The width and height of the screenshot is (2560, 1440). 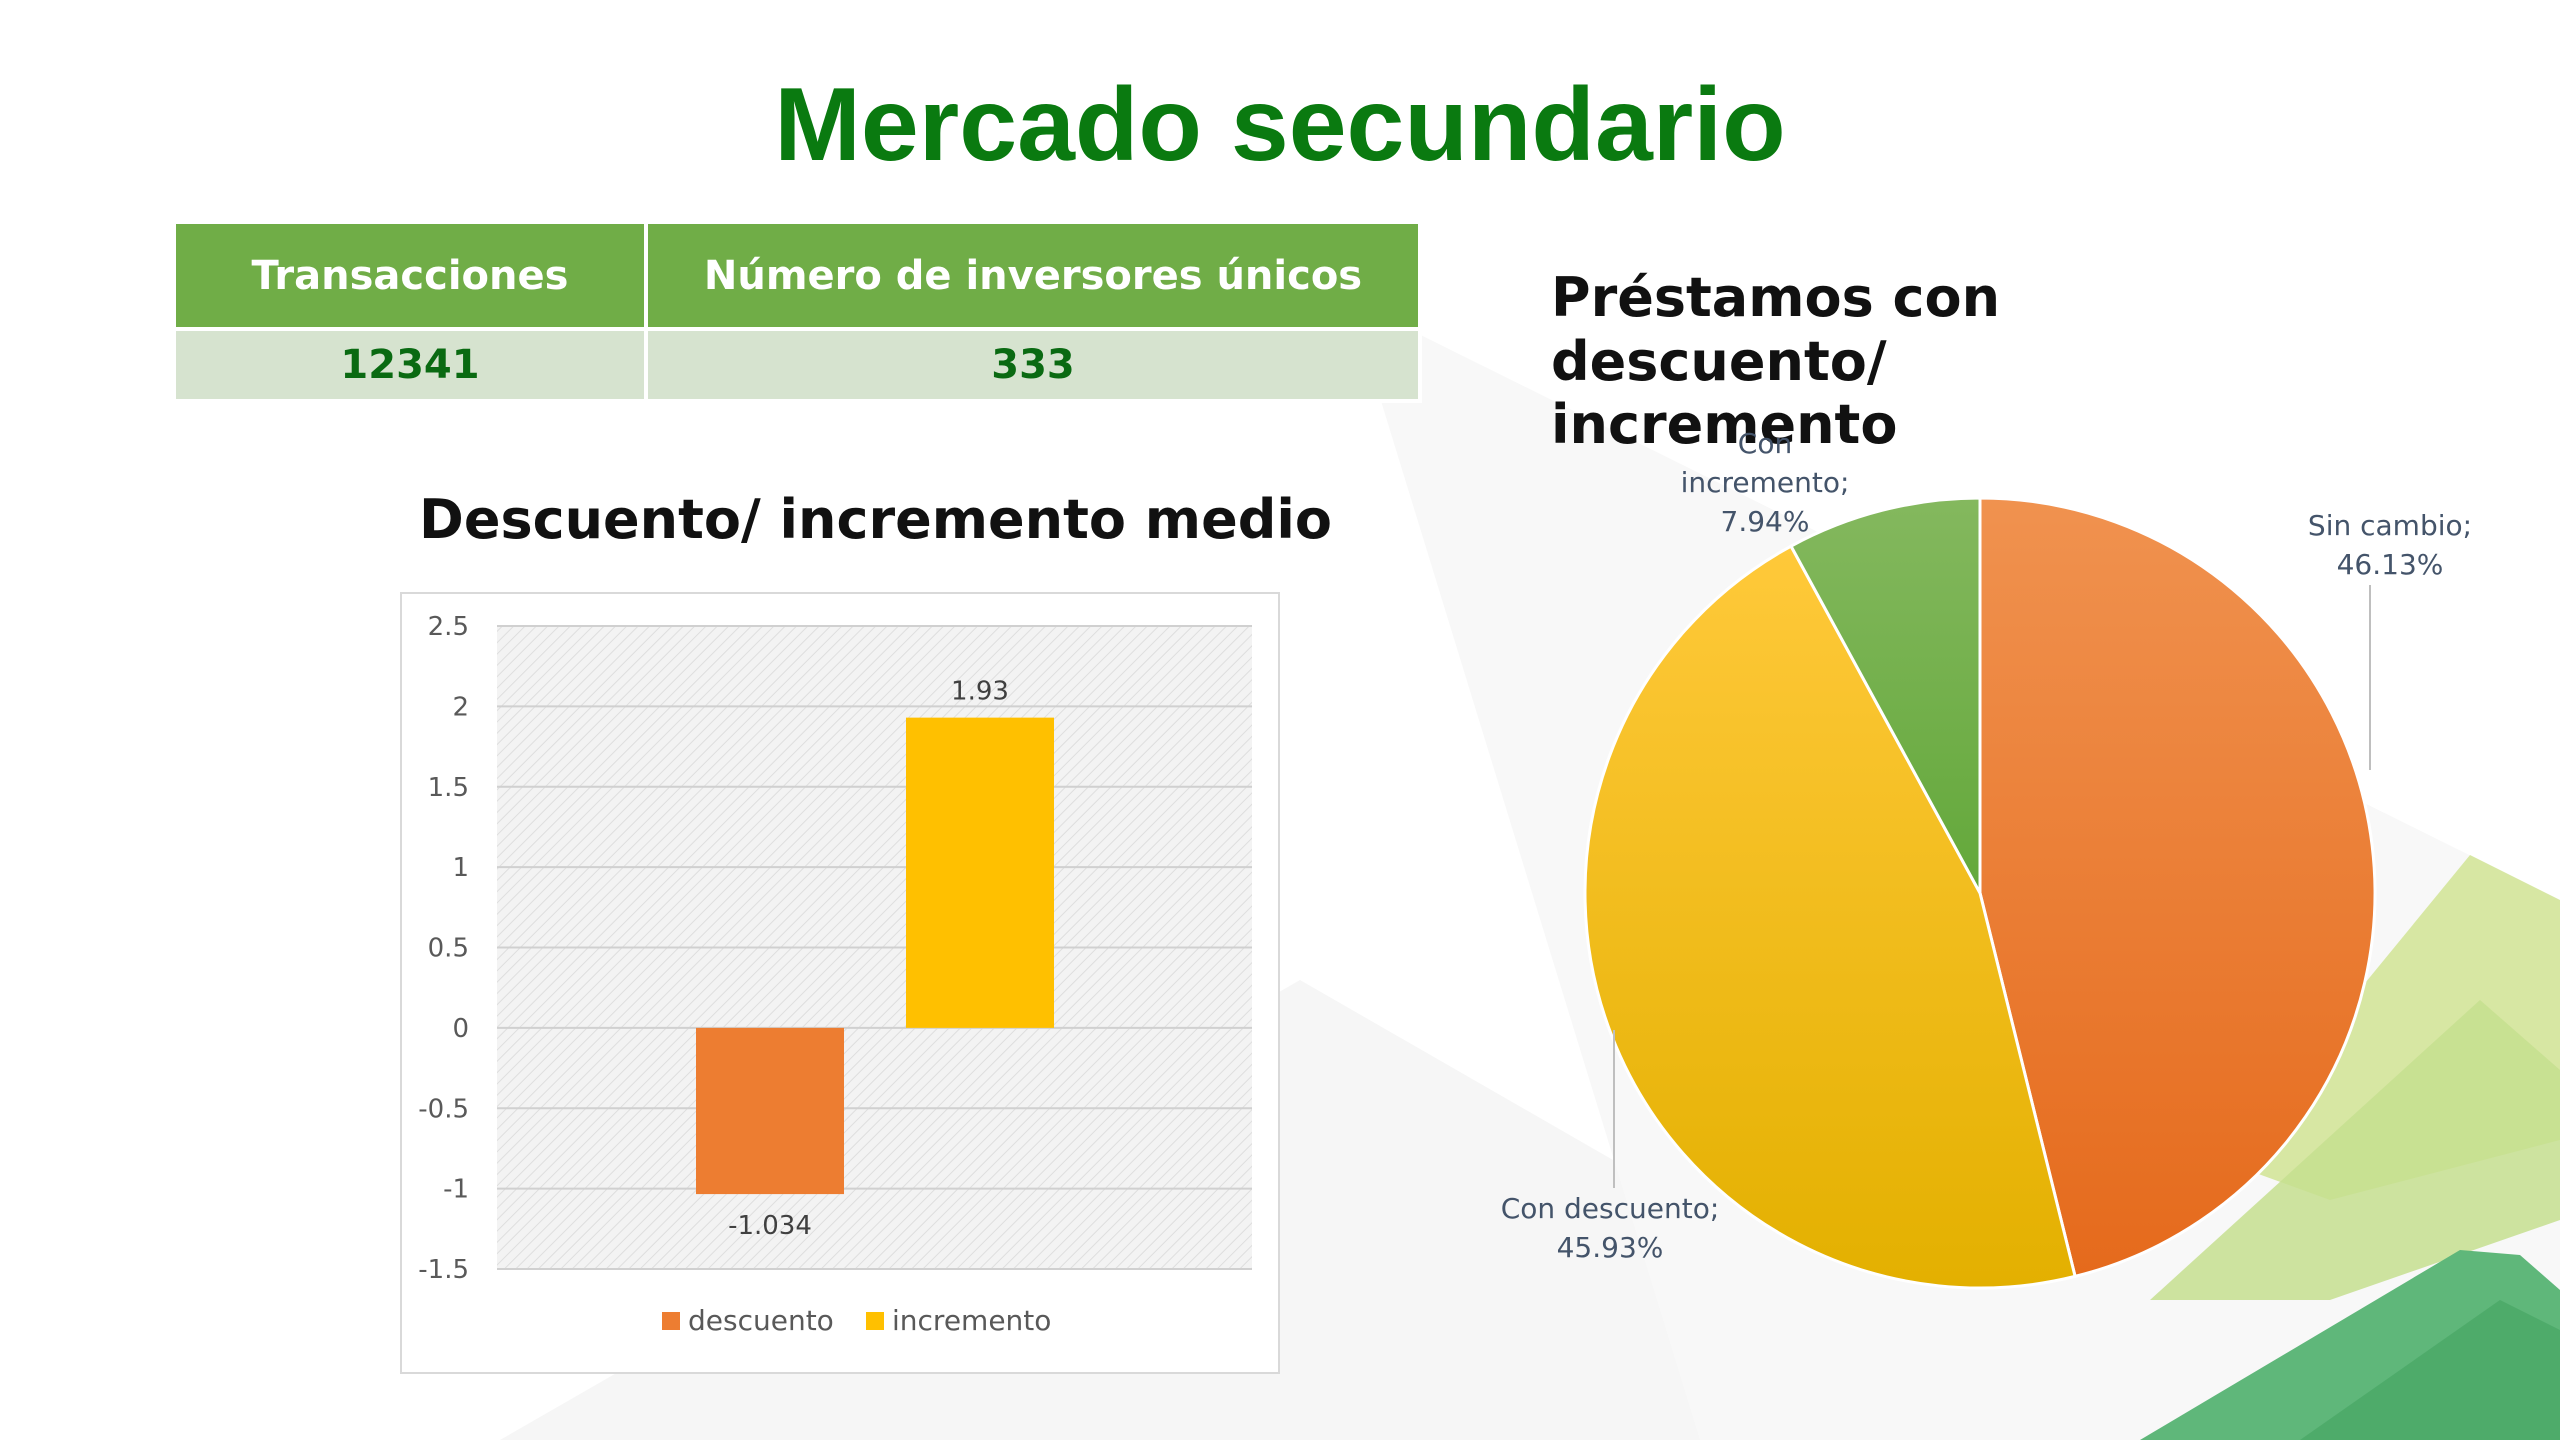 What do you see at coordinates (770, 1226) in the screenshot?
I see `data-label-descuento: -1.034` at bounding box center [770, 1226].